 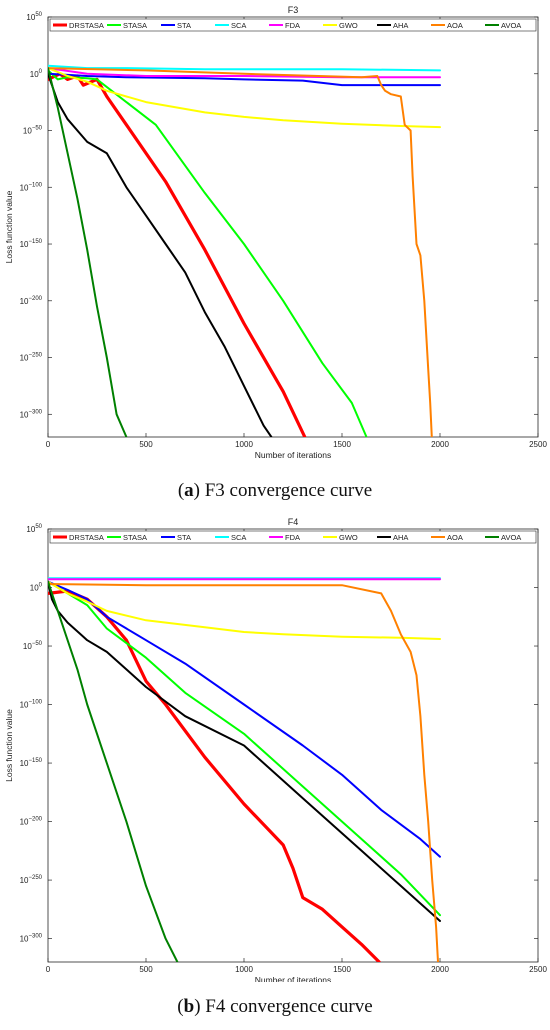 What do you see at coordinates (286, 490) in the screenshot?
I see `caption-f3-text: F3 convergence curve` at bounding box center [286, 490].